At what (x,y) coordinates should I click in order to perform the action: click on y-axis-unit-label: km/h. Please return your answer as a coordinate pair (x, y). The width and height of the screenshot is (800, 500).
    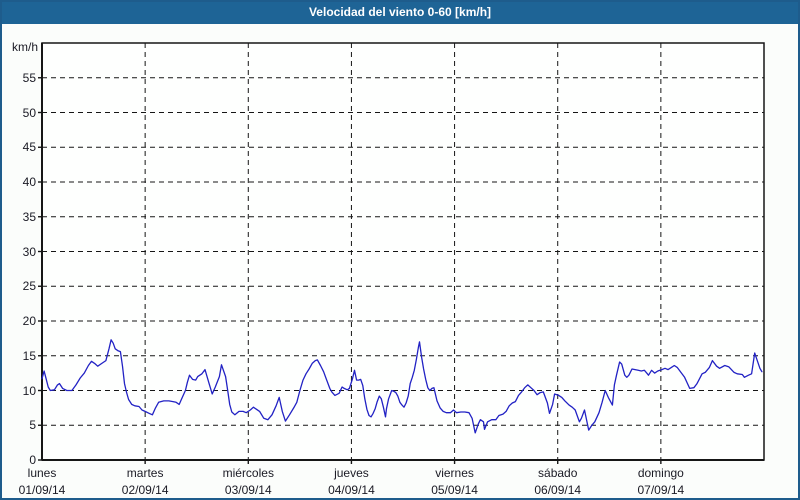
    Looking at the image, I should click on (24, 47).